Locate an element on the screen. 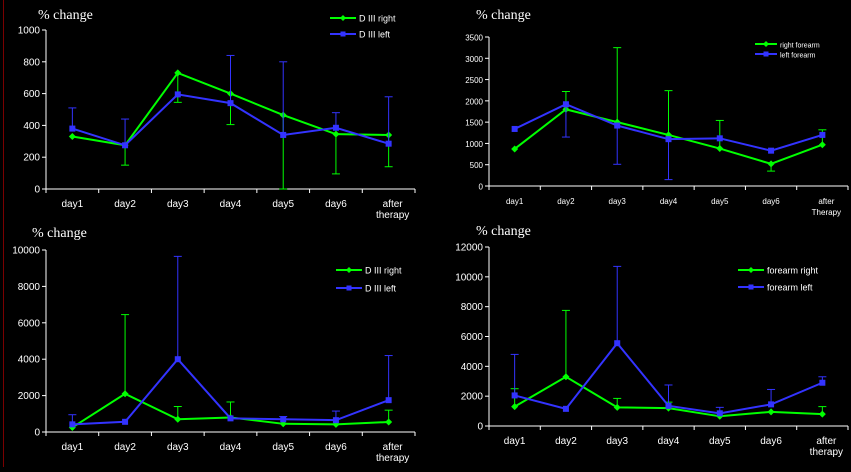 This screenshot has width=851, height=472. y-tick-label: 1500 is located at coordinates (474, 123).